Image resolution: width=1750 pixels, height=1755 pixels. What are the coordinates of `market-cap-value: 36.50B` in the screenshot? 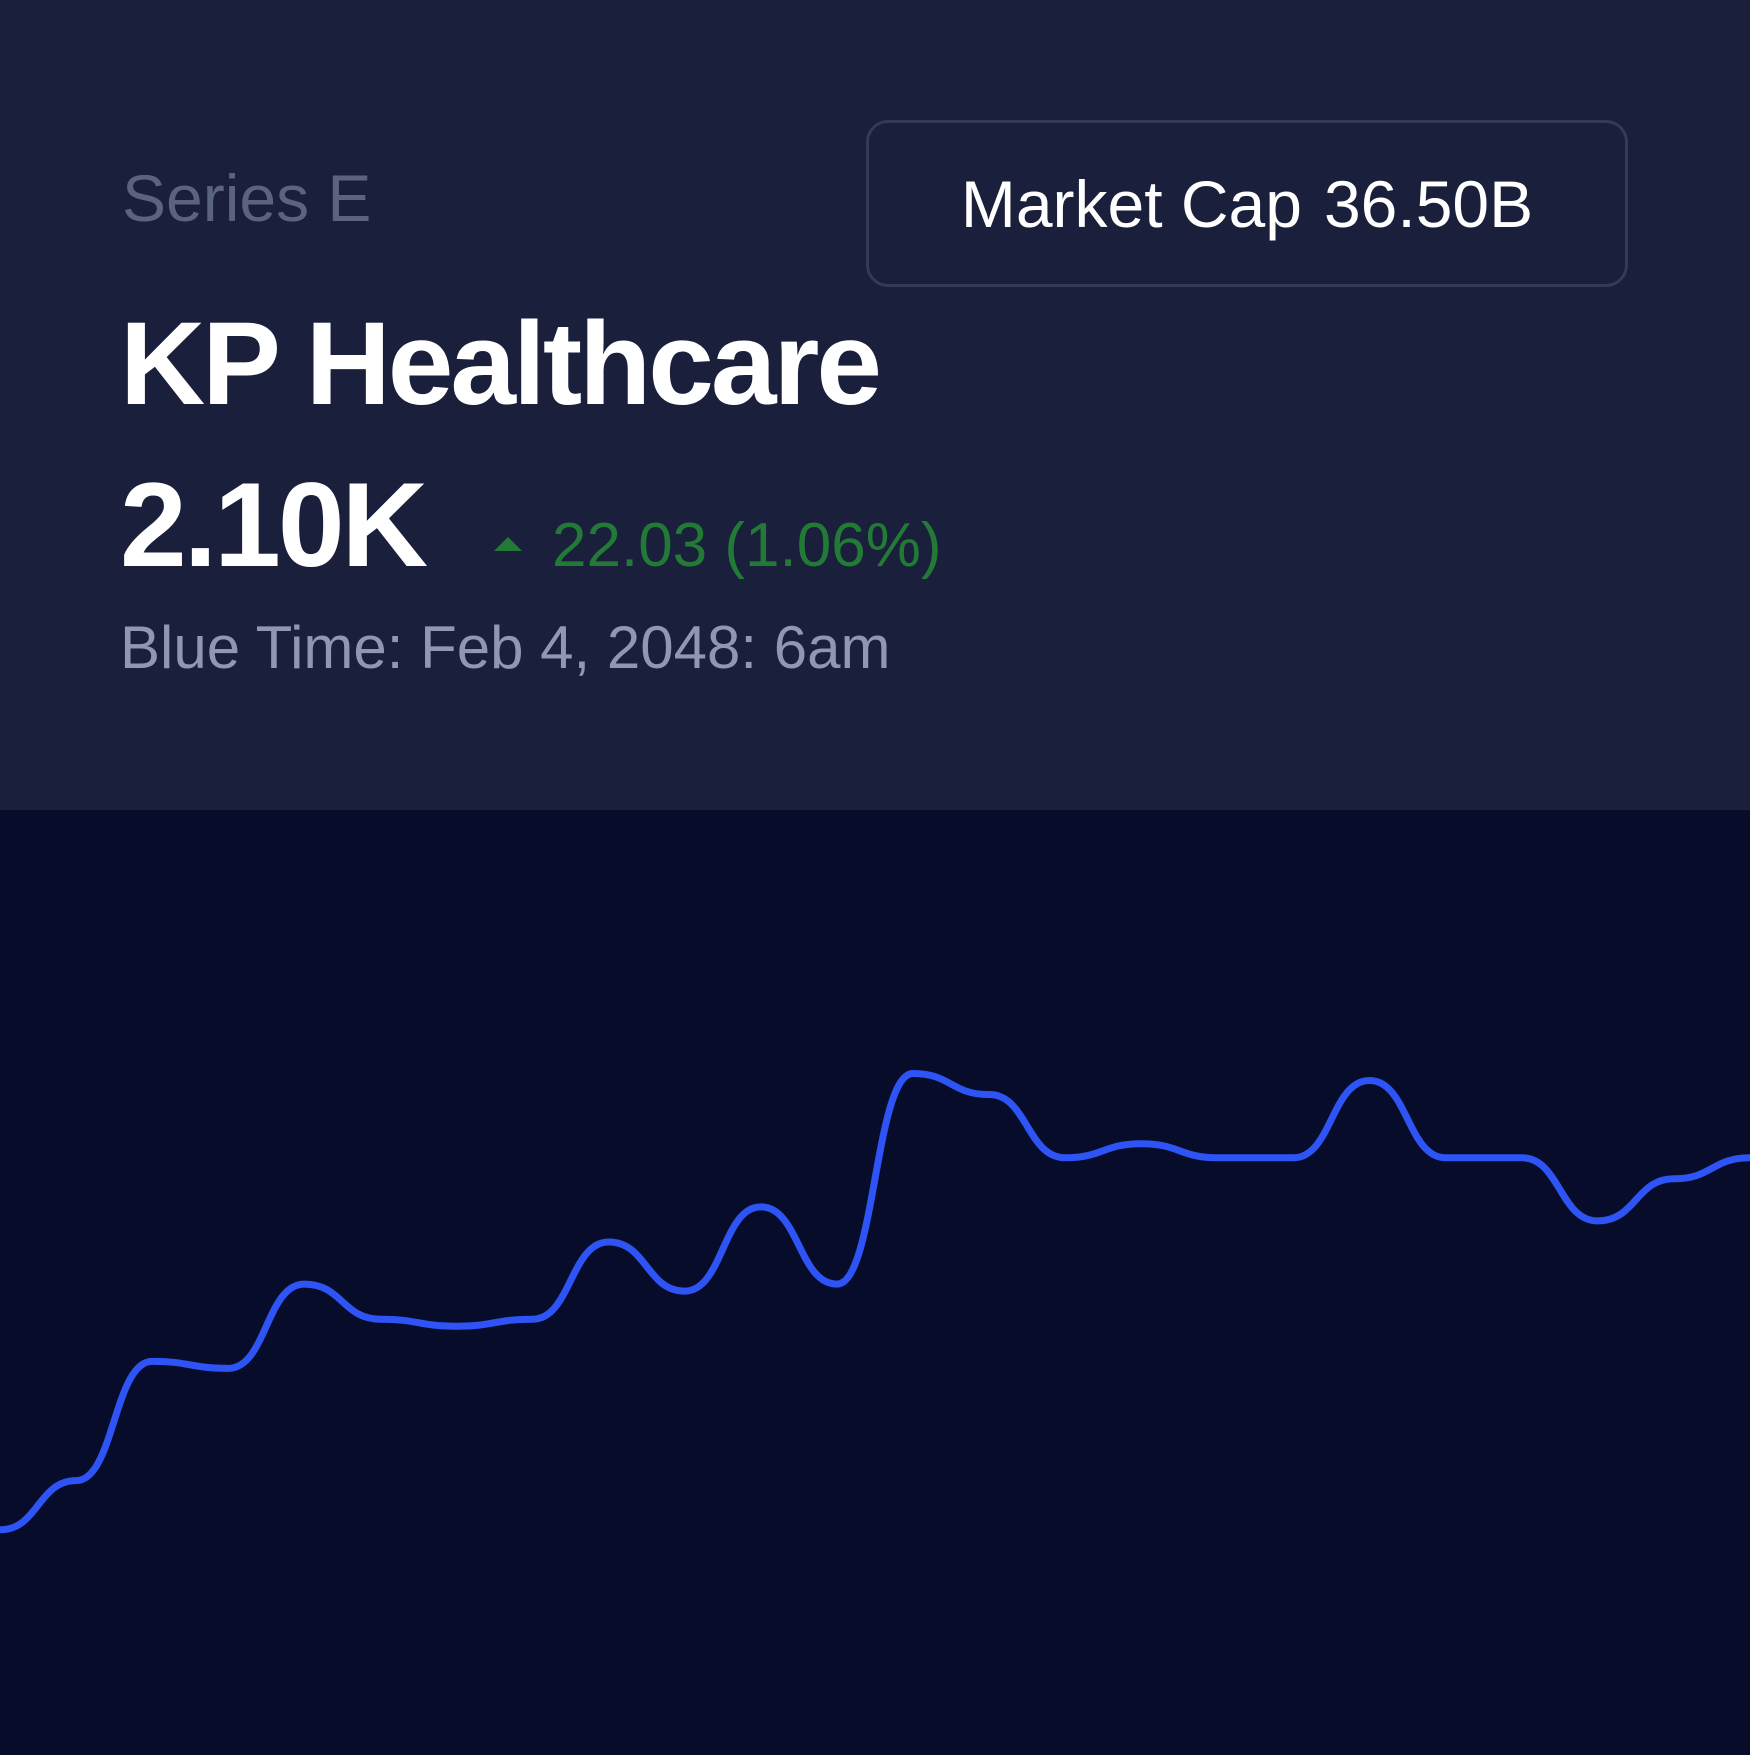 It's located at (1428, 203).